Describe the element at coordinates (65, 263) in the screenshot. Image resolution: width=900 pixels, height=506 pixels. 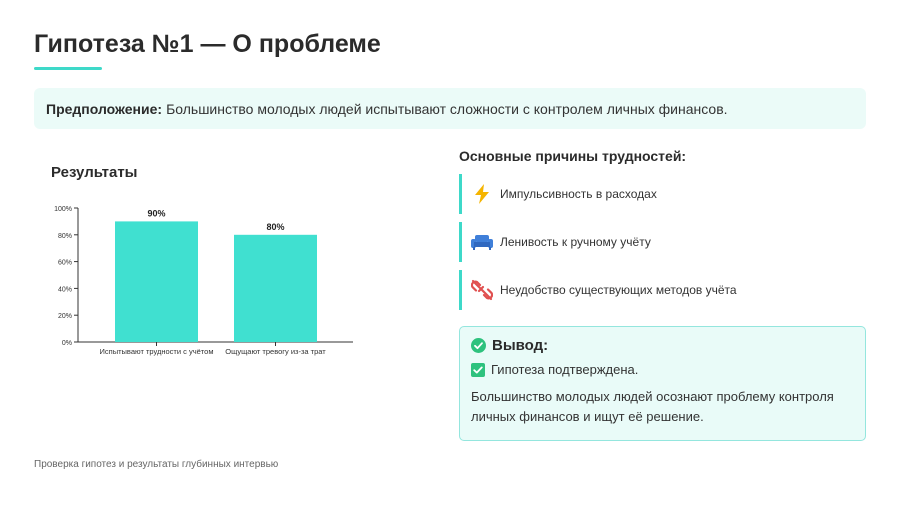
I see `y-tick-label: 60%` at that location.